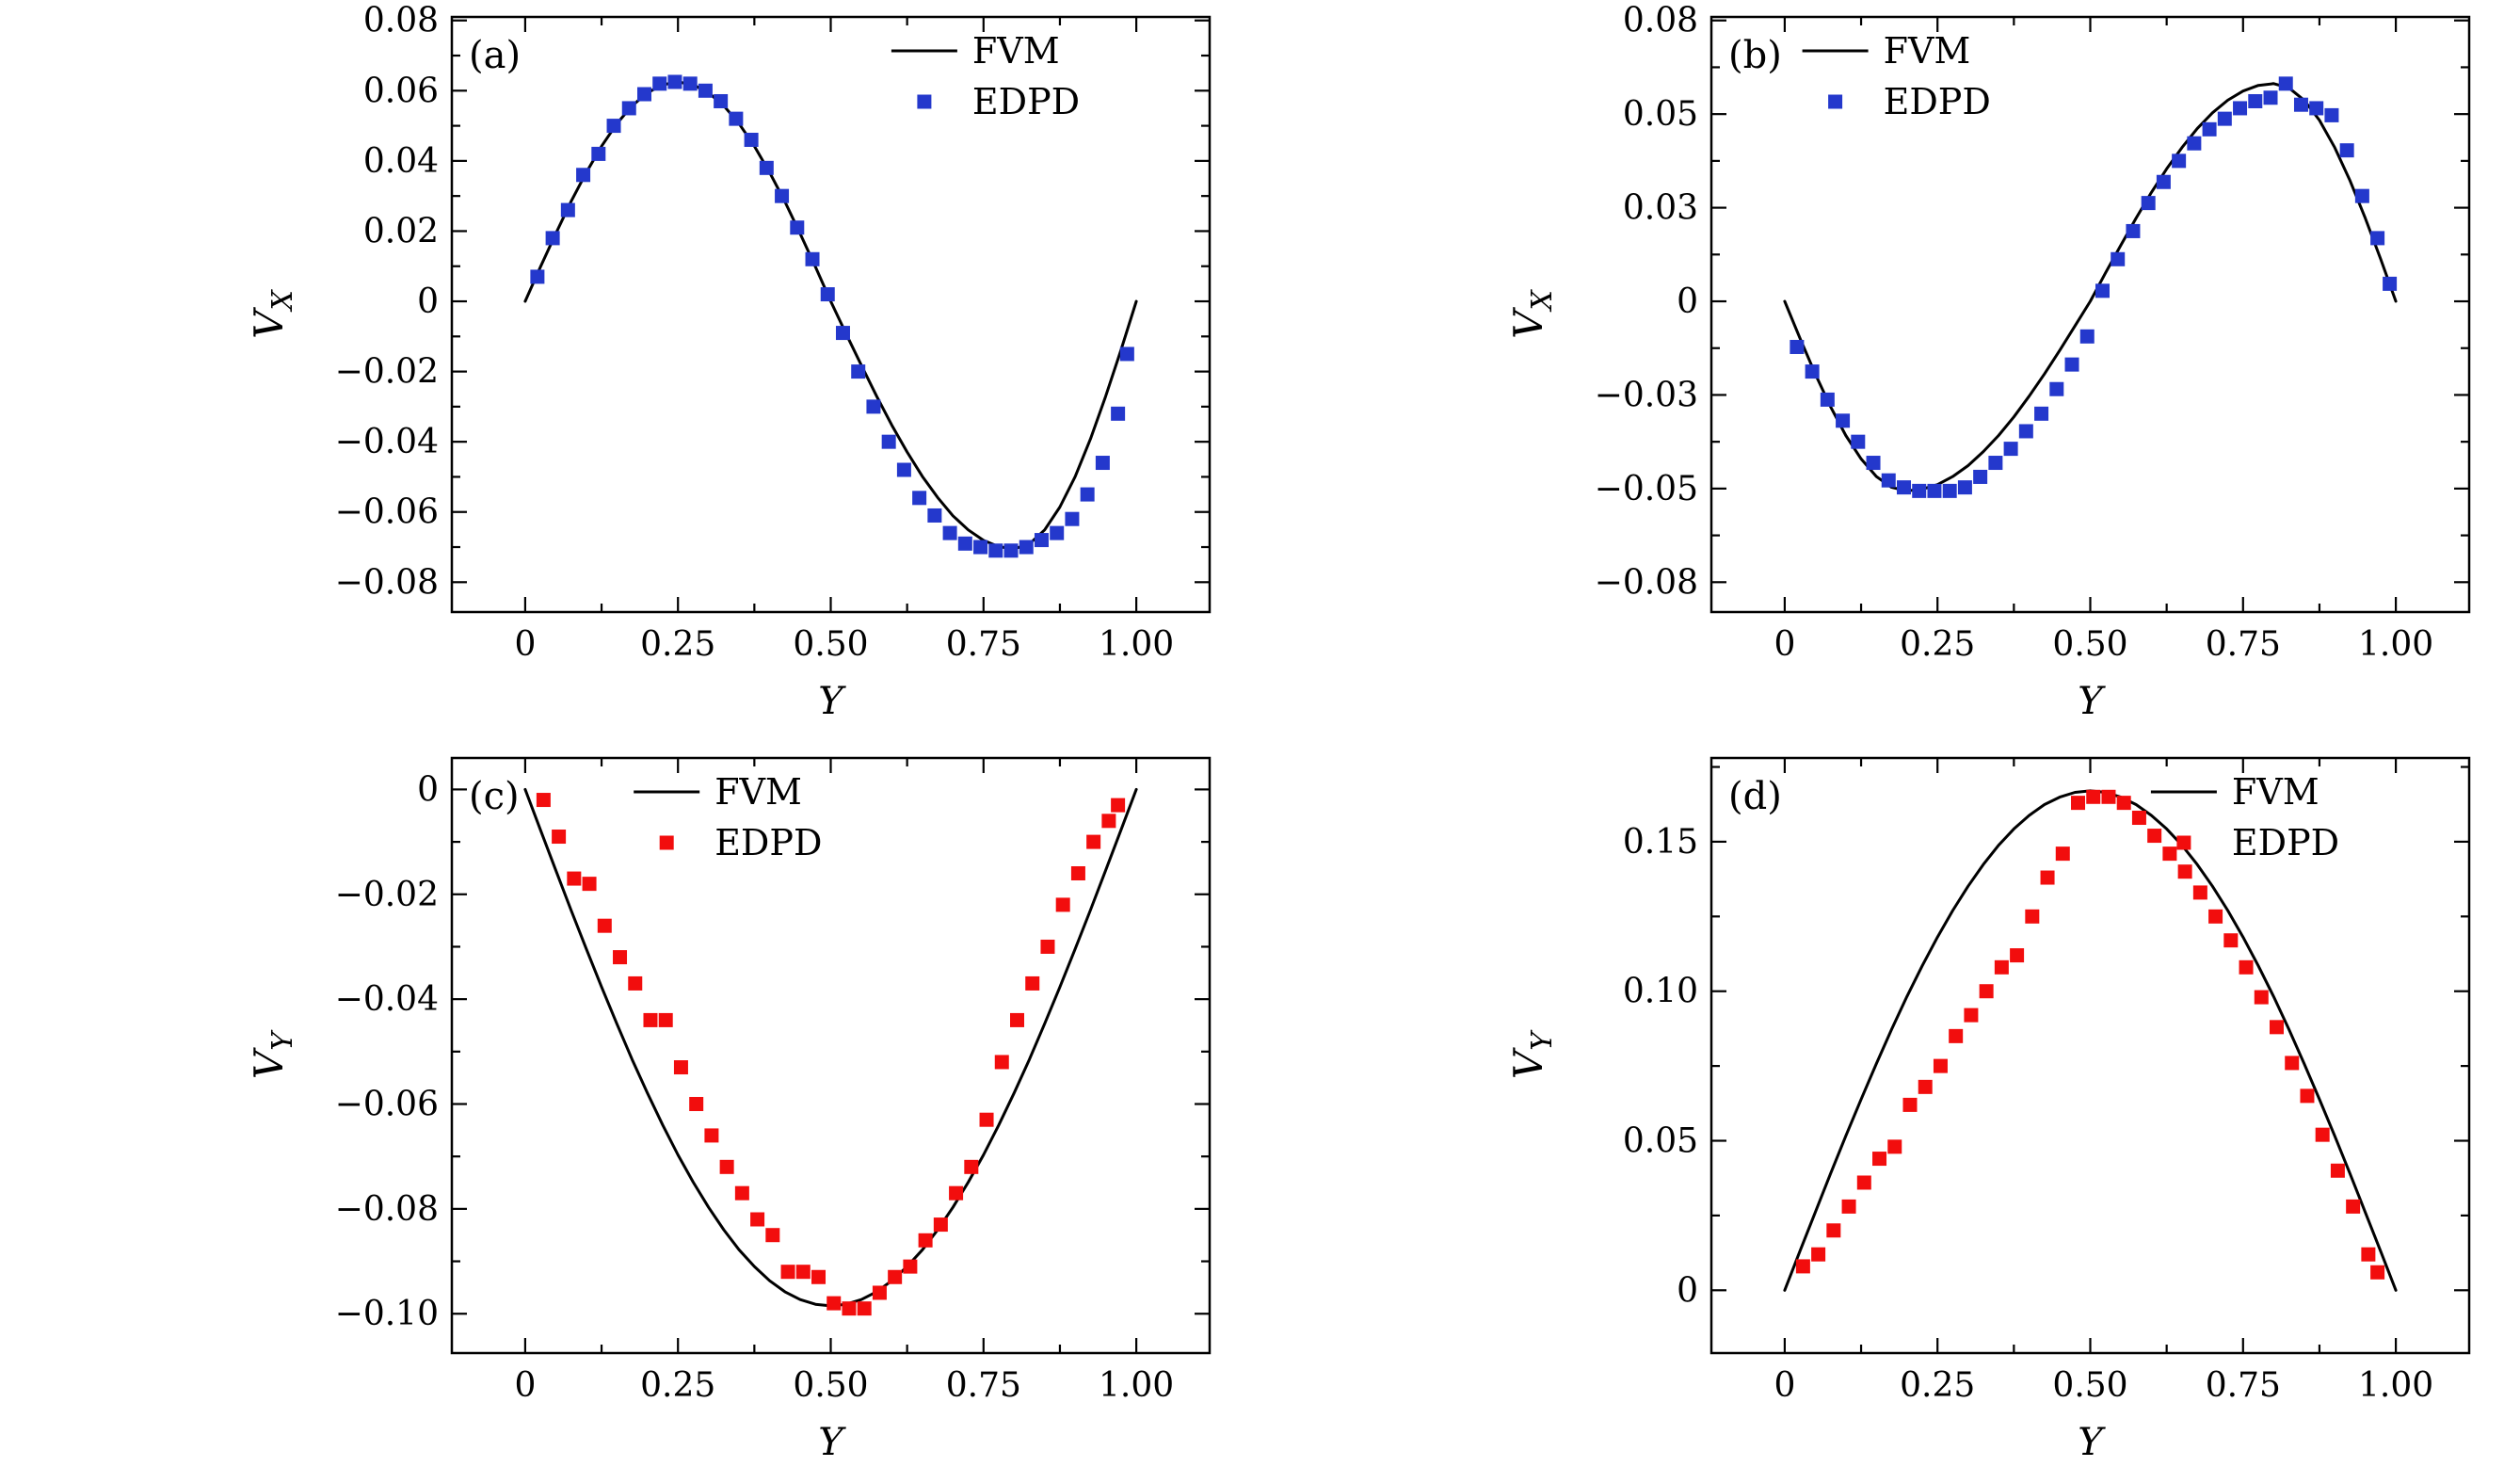 The height and width of the screenshot is (1483, 2520). What do you see at coordinates (401, 162) in the screenshot?
I see `svg-text: 0.04` at bounding box center [401, 162].